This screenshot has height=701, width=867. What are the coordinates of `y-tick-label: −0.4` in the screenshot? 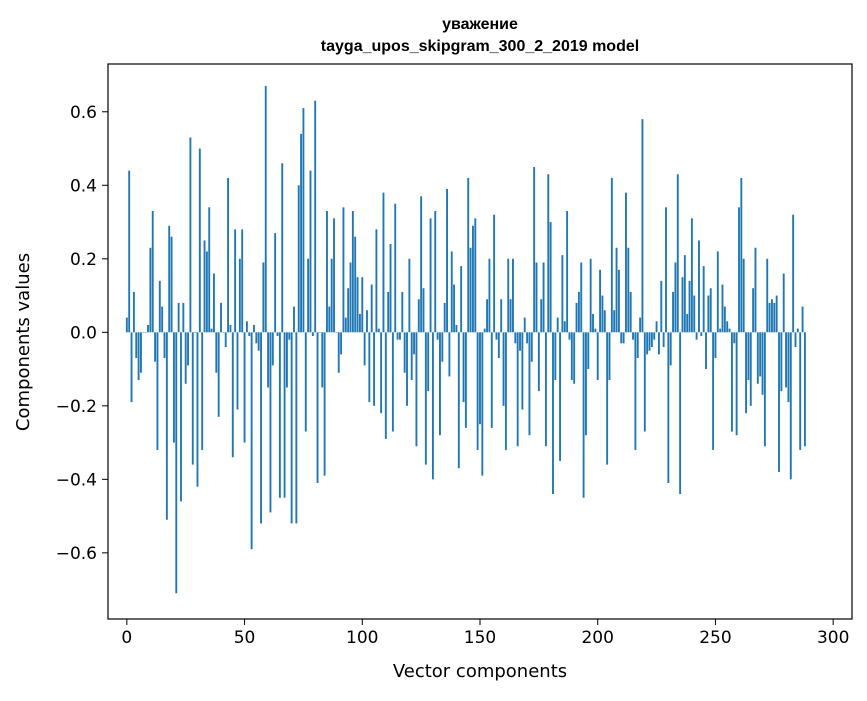 It's located at (76, 480).